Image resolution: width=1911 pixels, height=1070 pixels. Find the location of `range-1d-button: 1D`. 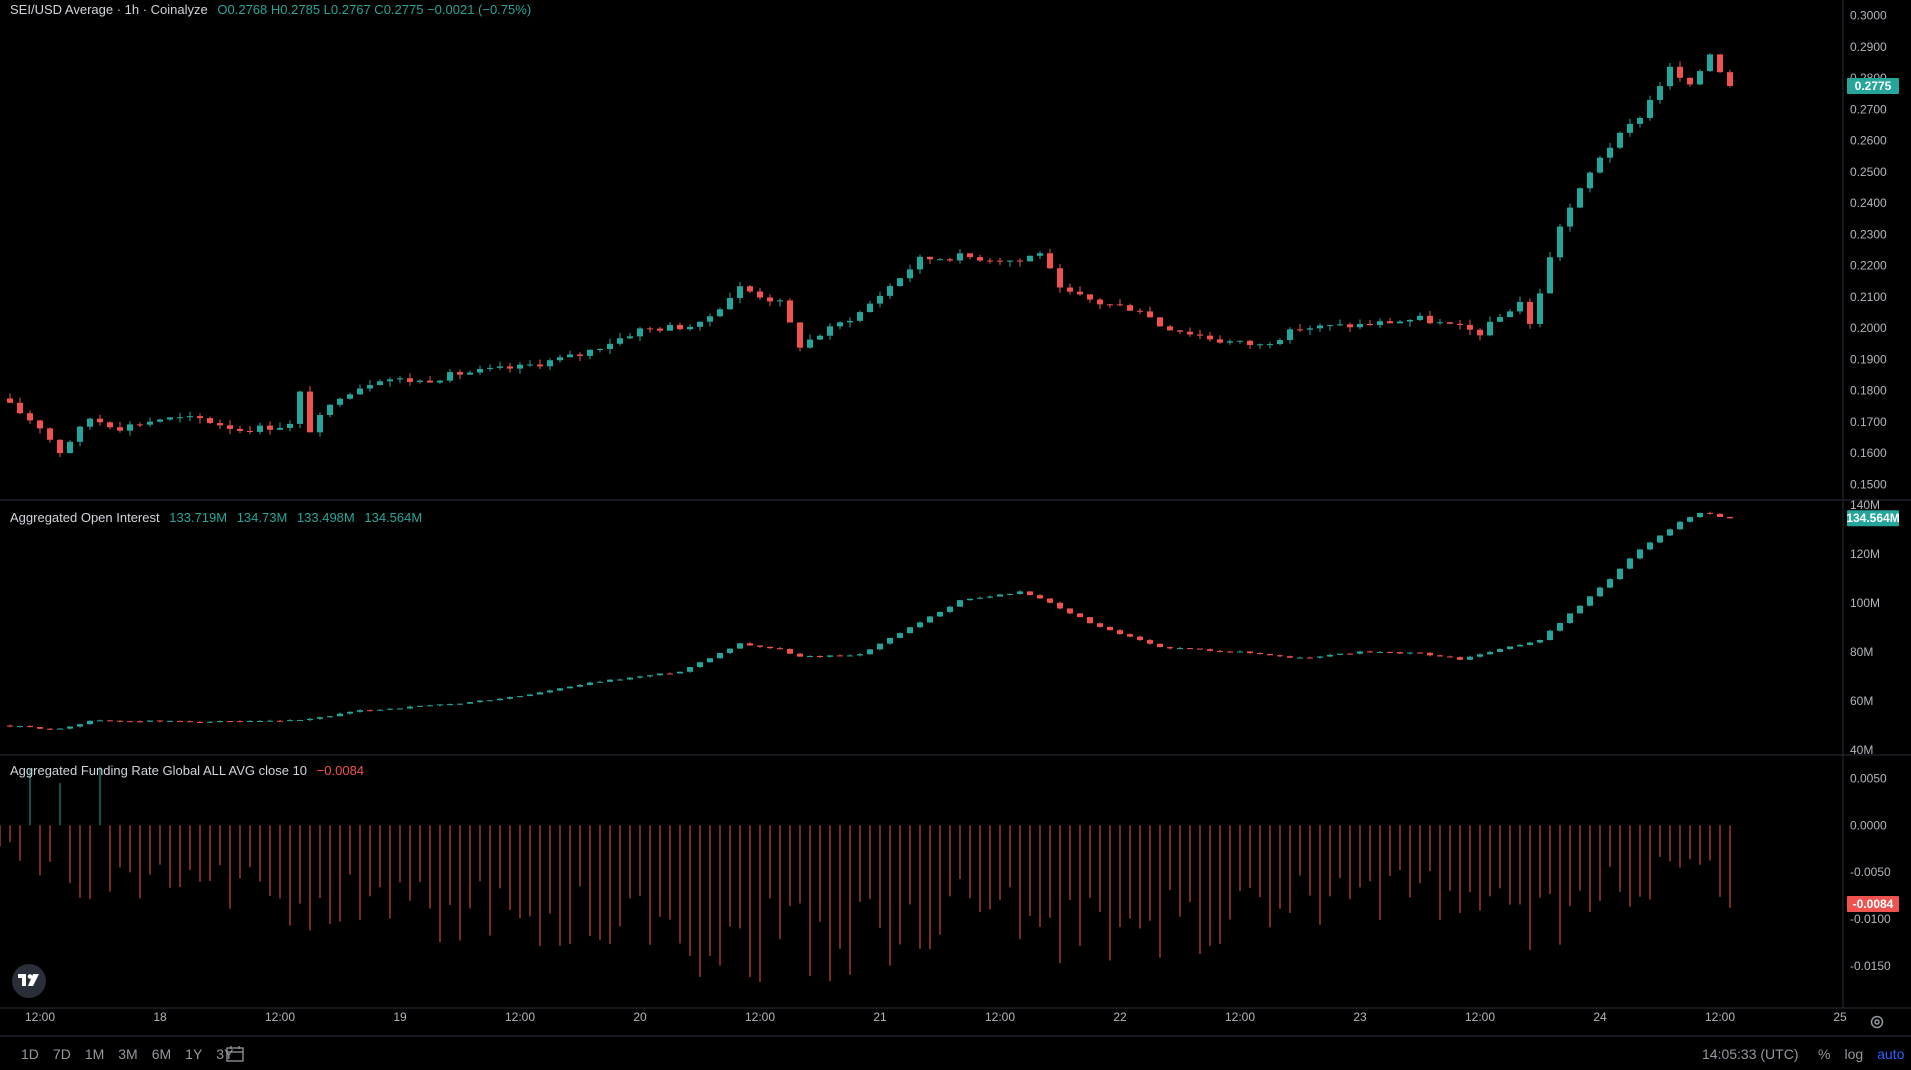

range-1d-button: 1D is located at coordinates (30, 1054).